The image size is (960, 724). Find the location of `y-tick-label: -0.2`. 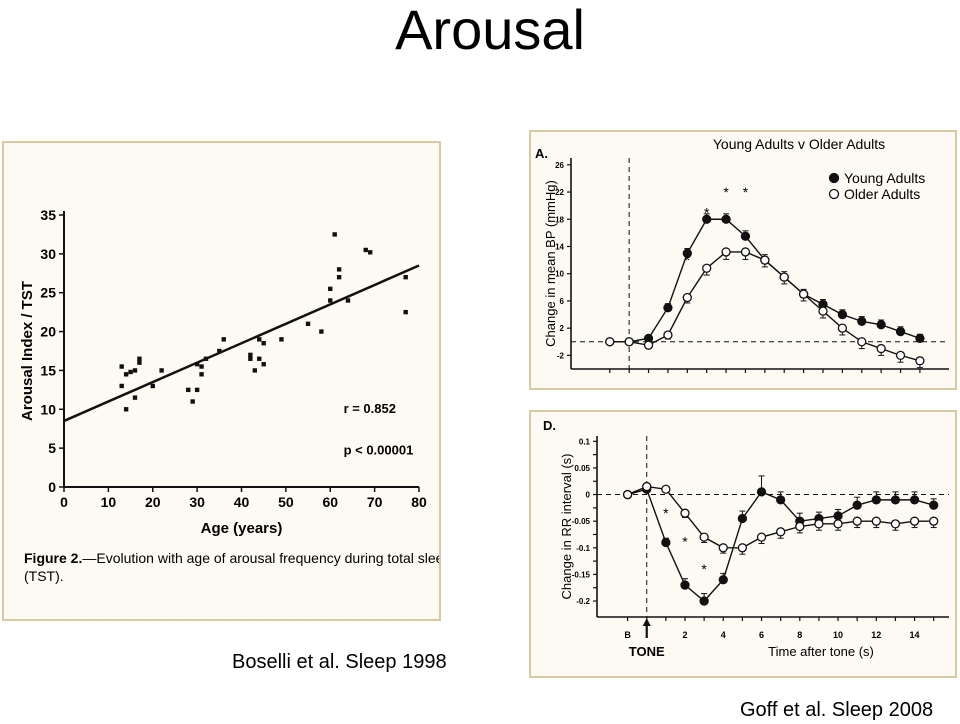

y-tick-label: -0.2 is located at coordinates (583, 601).